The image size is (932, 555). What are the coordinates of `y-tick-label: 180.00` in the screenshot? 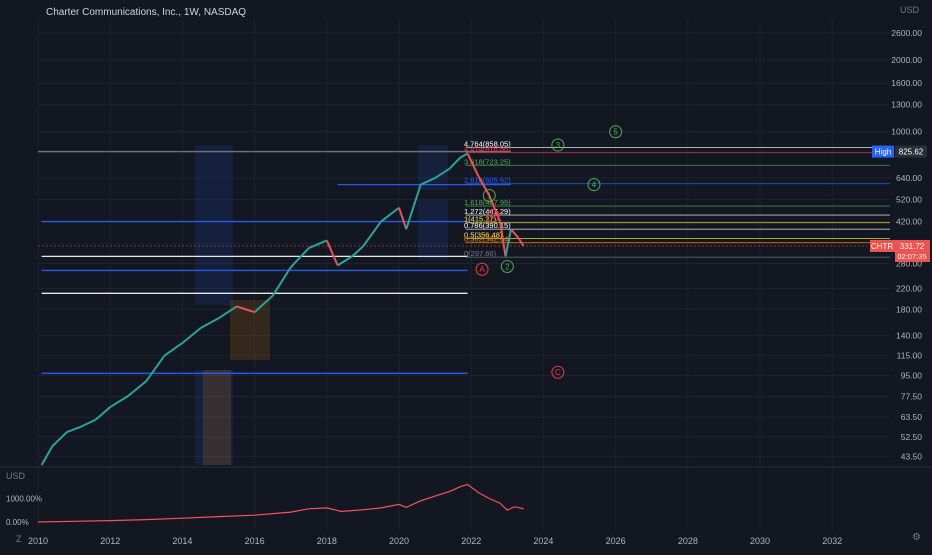 It's located at (909, 309).